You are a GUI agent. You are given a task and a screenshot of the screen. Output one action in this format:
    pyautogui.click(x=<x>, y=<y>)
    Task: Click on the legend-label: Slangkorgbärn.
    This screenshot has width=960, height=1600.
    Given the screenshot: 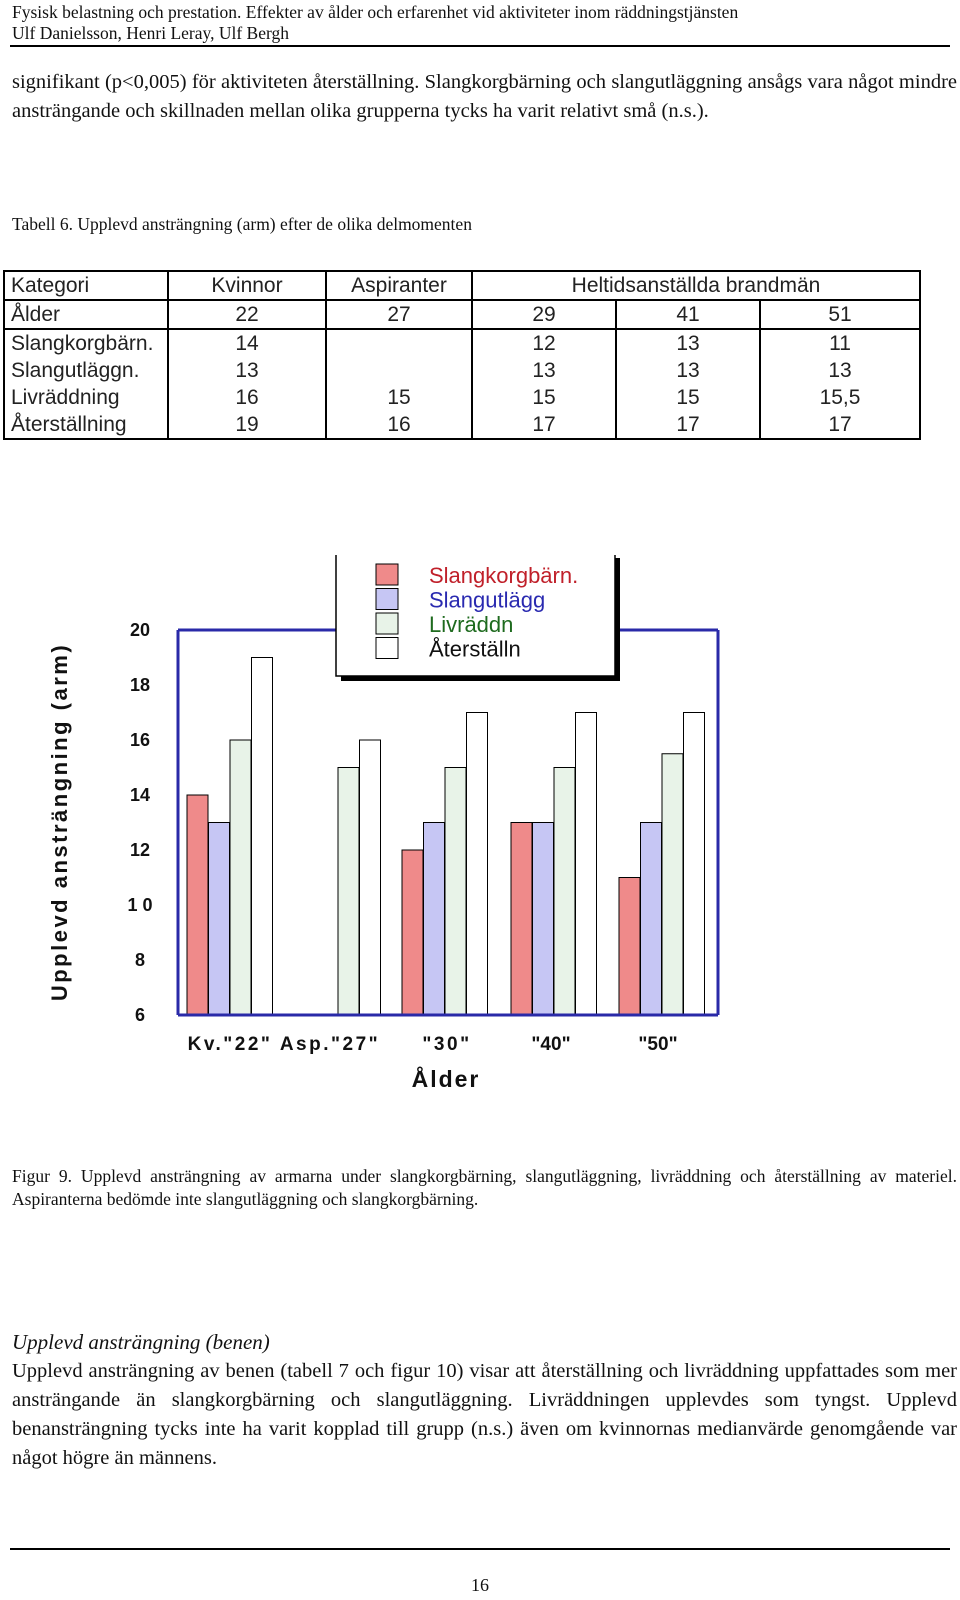 What is the action you would take?
    pyautogui.click(x=503, y=575)
    